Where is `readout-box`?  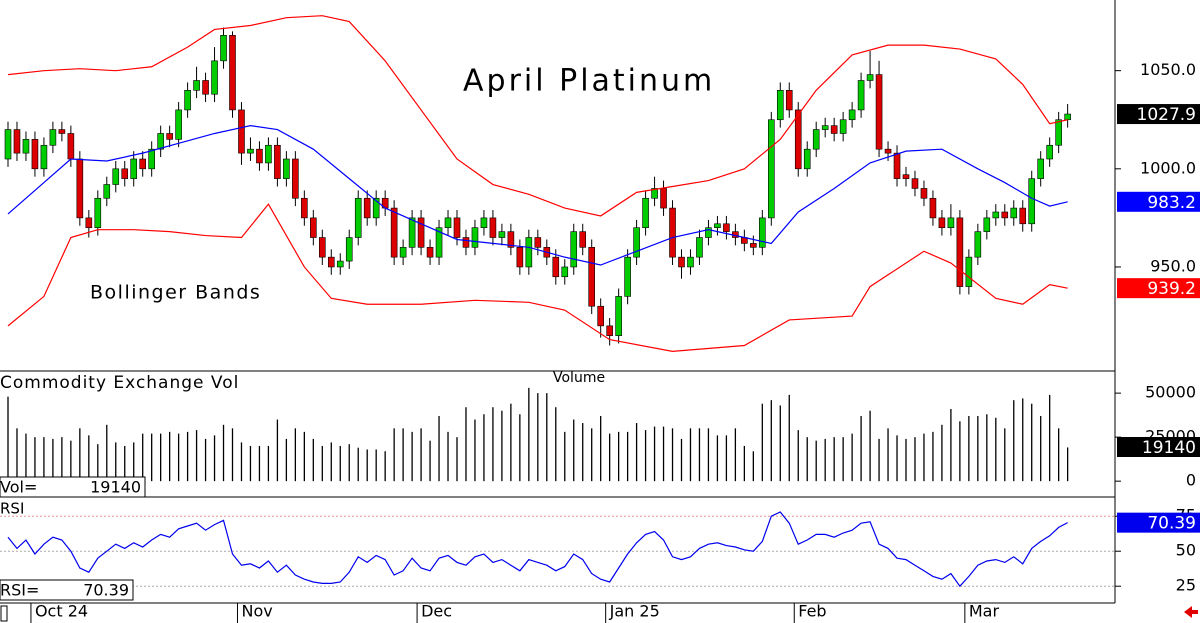
readout-box is located at coordinates (67, 590).